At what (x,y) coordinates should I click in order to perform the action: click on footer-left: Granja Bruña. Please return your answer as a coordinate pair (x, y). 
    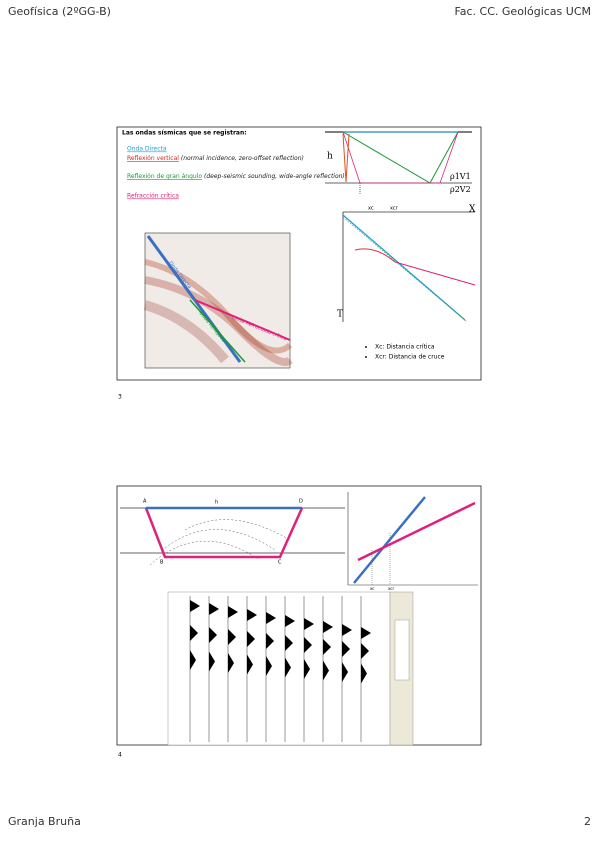
    Looking at the image, I should click on (44, 821).